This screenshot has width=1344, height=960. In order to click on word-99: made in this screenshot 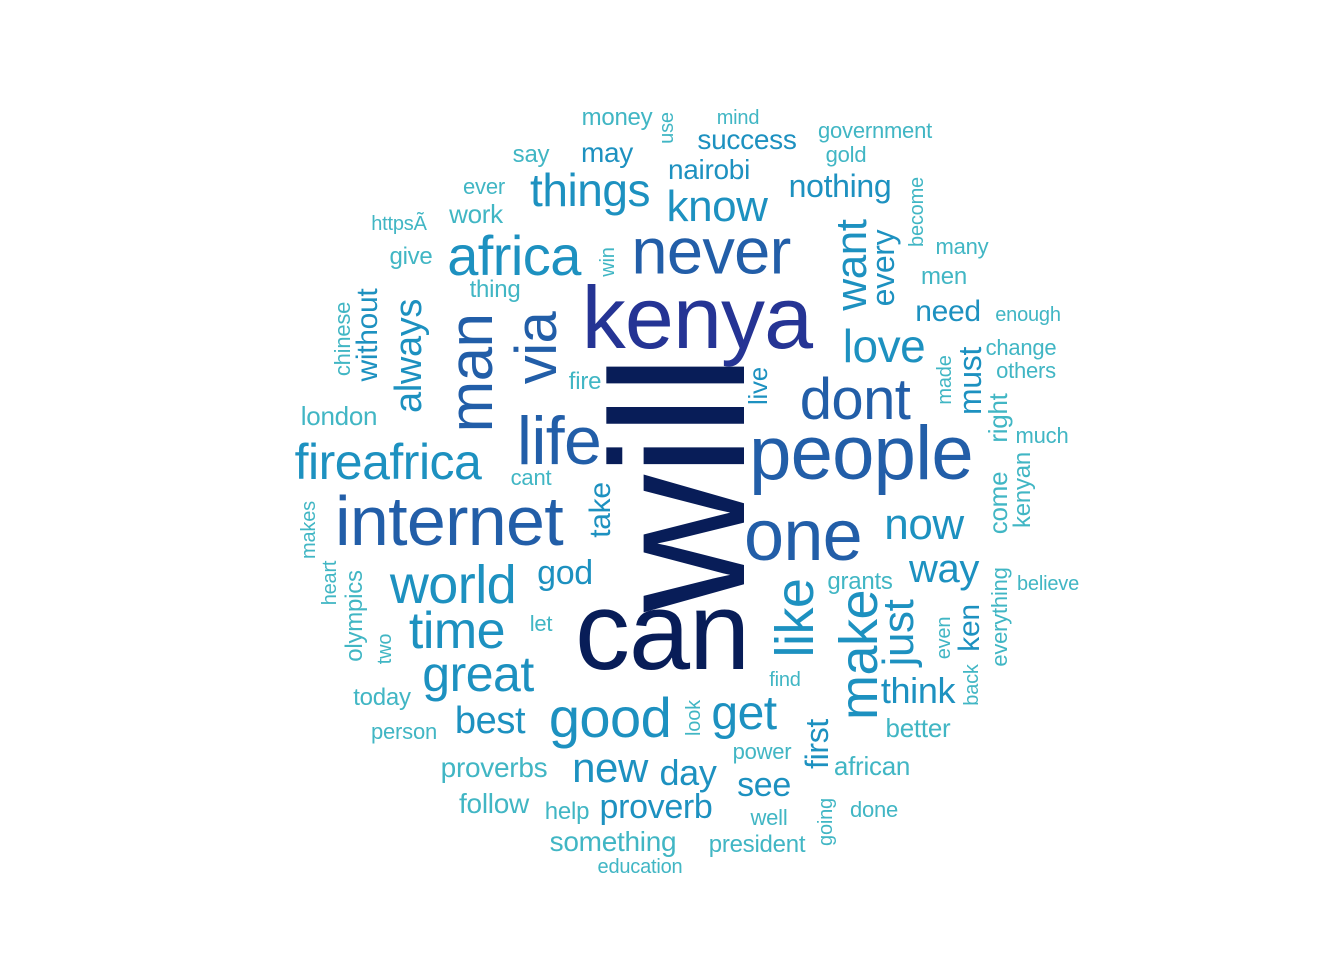, I will do `click(945, 380)`.